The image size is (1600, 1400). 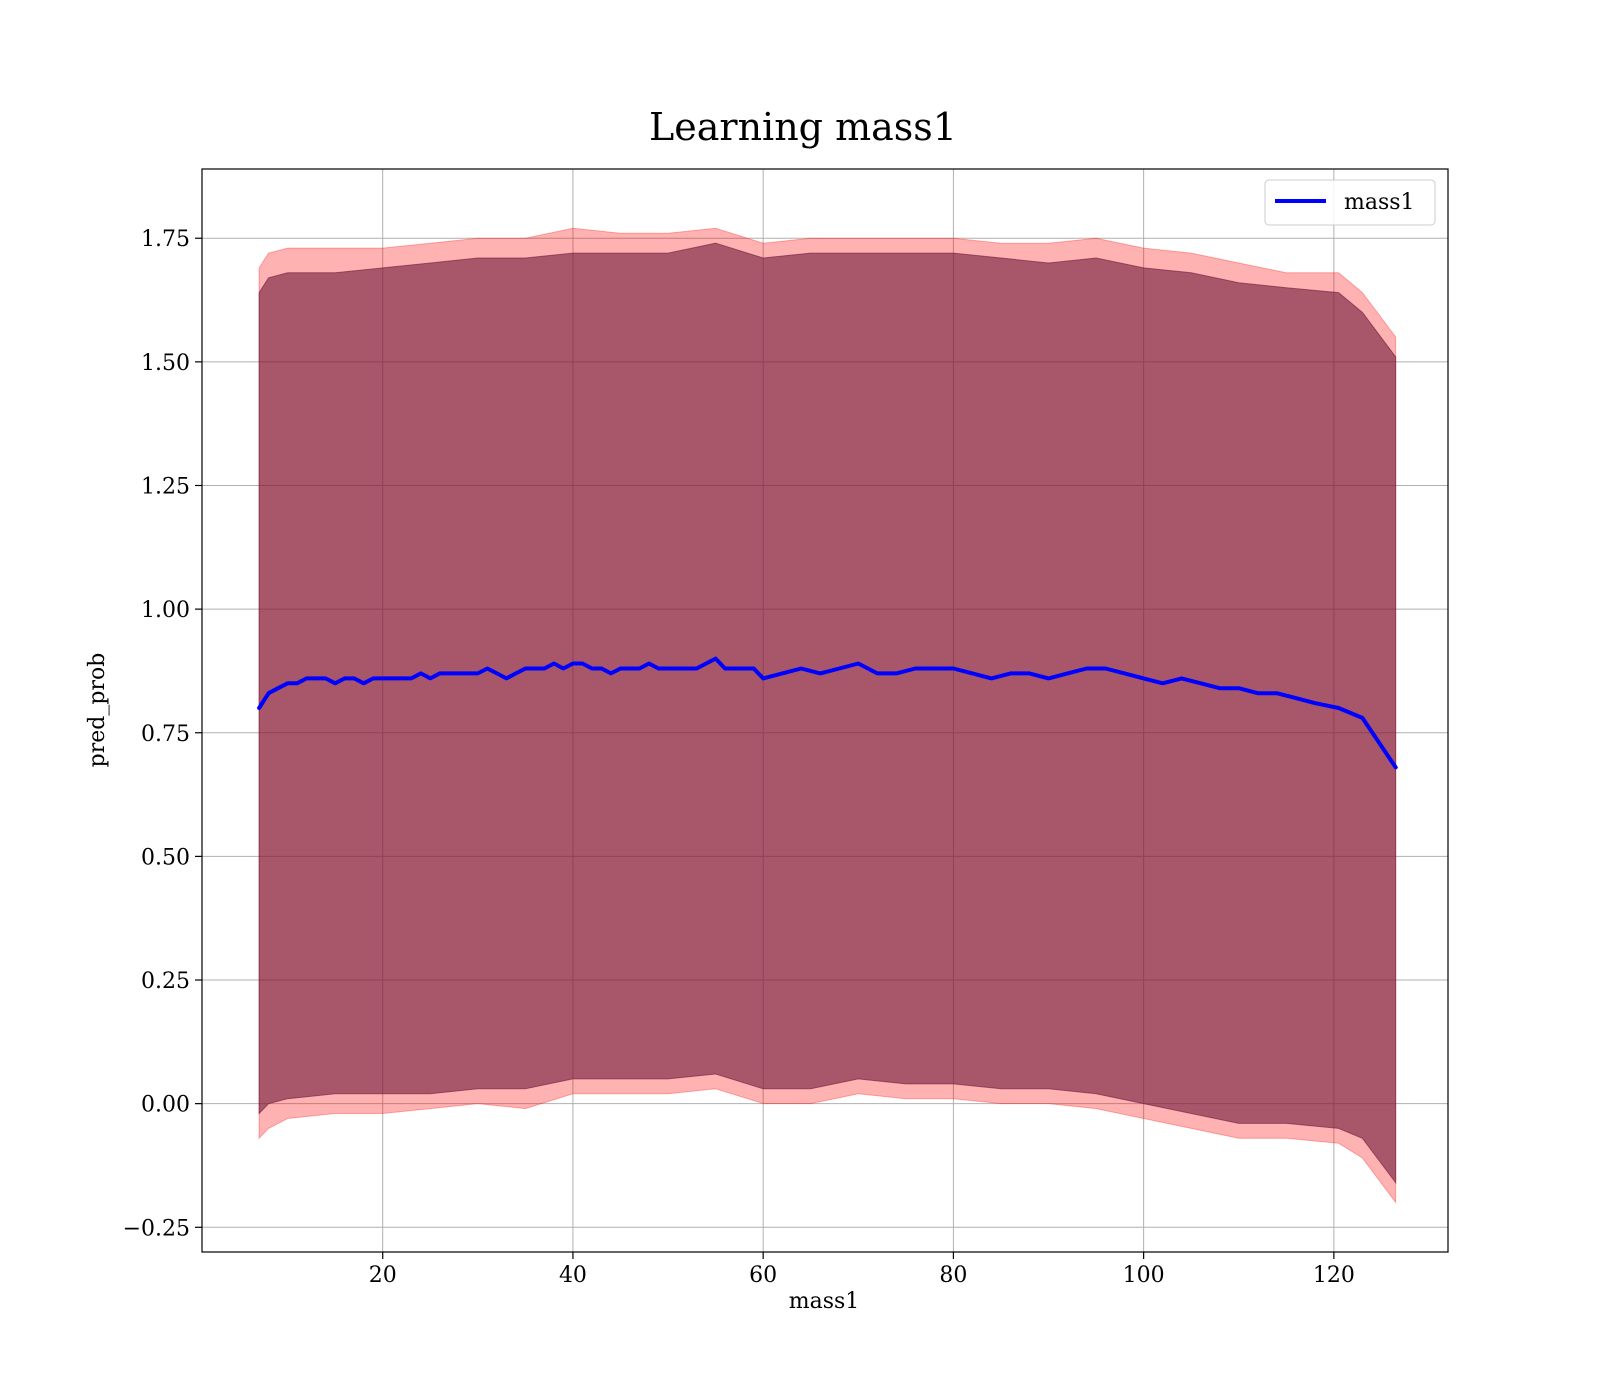 What do you see at coordinates (165, 486) in the screenshot?
I see `y-tick-label: 1.25` at bounding box center [165, 486].